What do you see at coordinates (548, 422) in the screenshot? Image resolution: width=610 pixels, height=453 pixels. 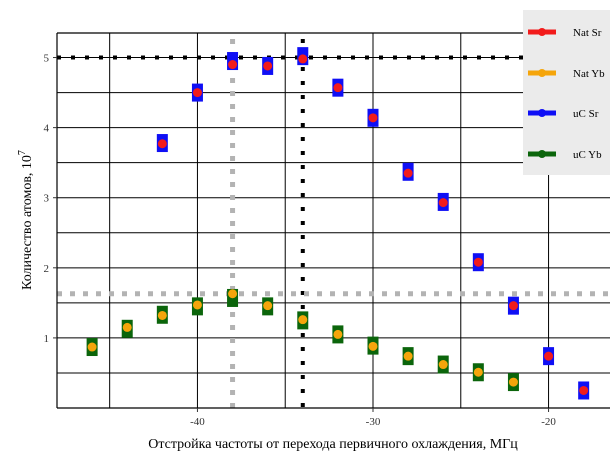 I see `x-tick-label: -20` at bounding box center [548, 422].